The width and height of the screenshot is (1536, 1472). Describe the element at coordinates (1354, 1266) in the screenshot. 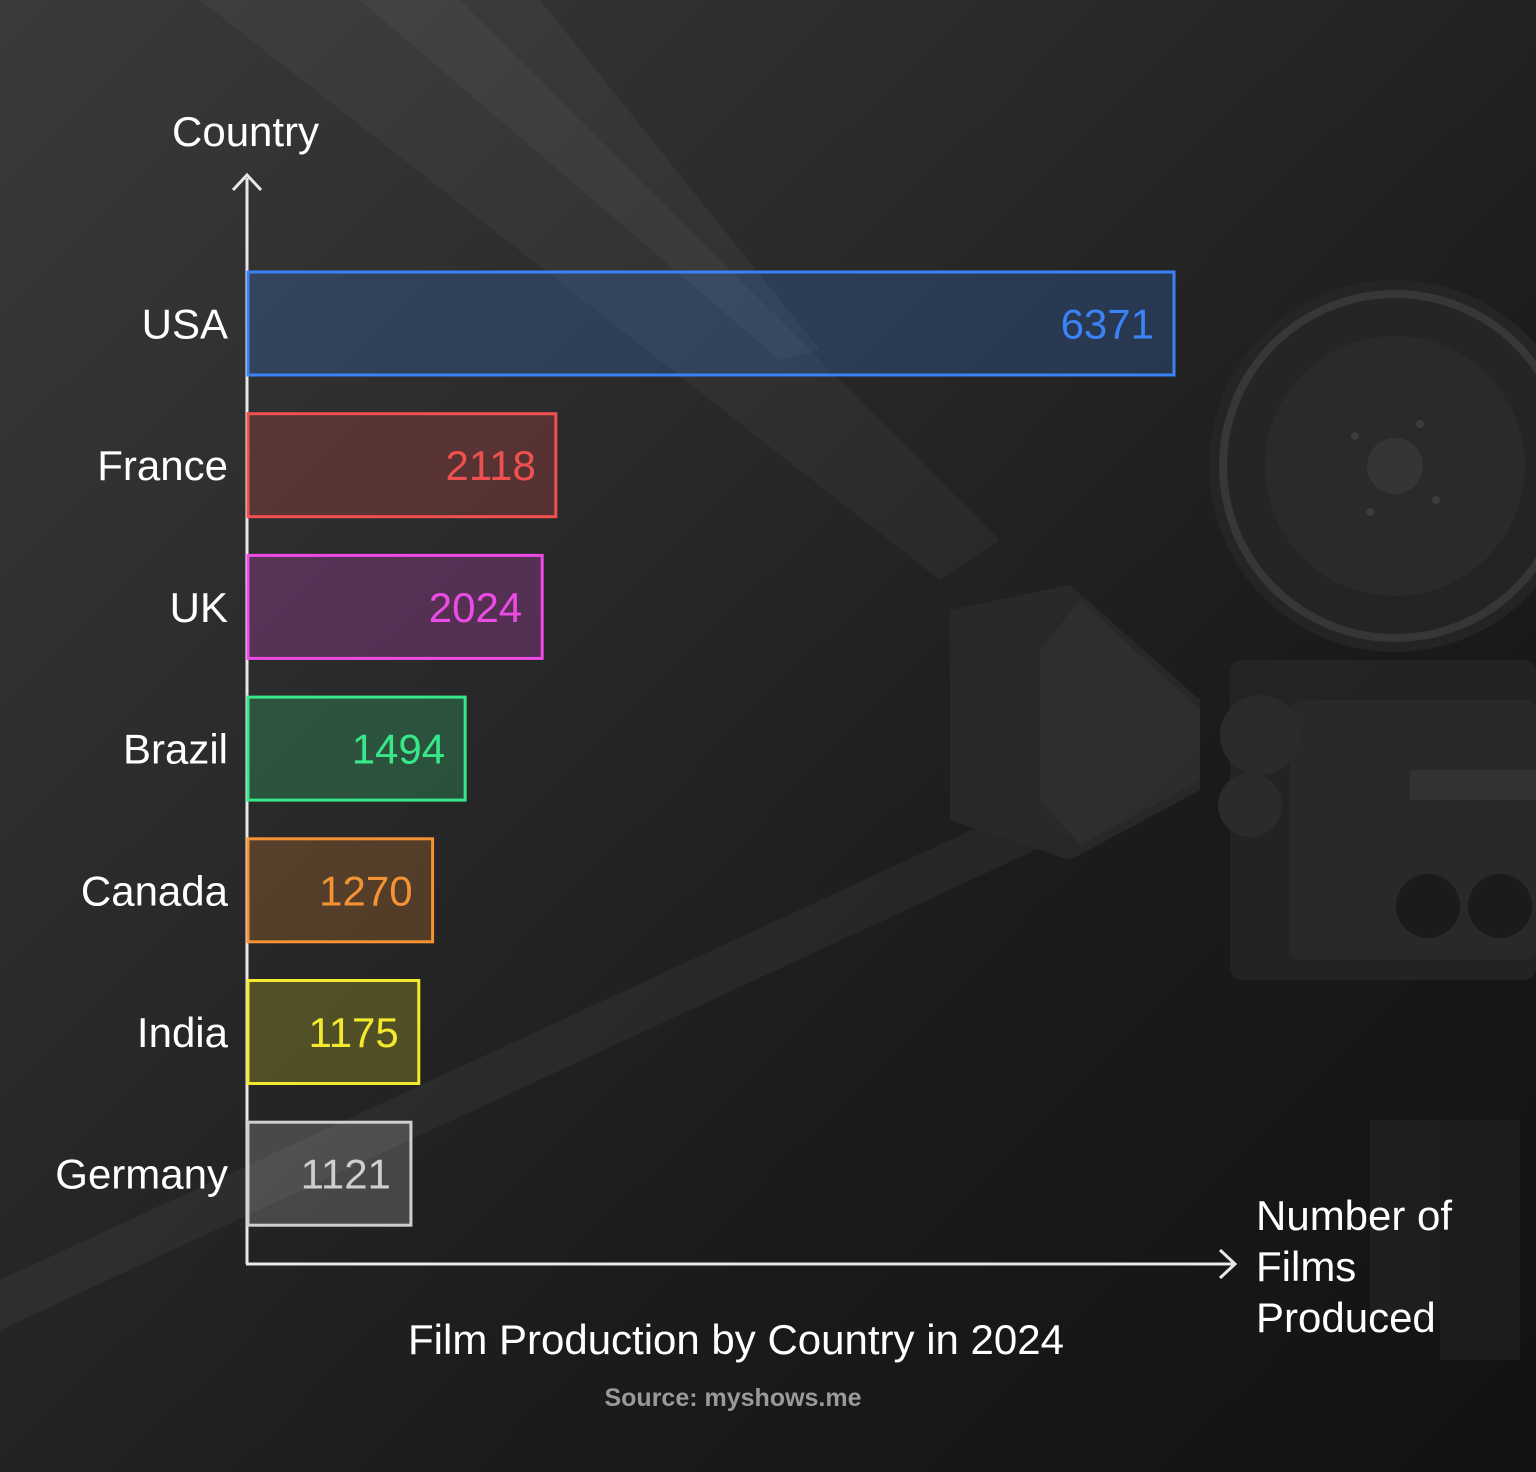

I see `x-axis-label: Number of Films Produced` at that location.